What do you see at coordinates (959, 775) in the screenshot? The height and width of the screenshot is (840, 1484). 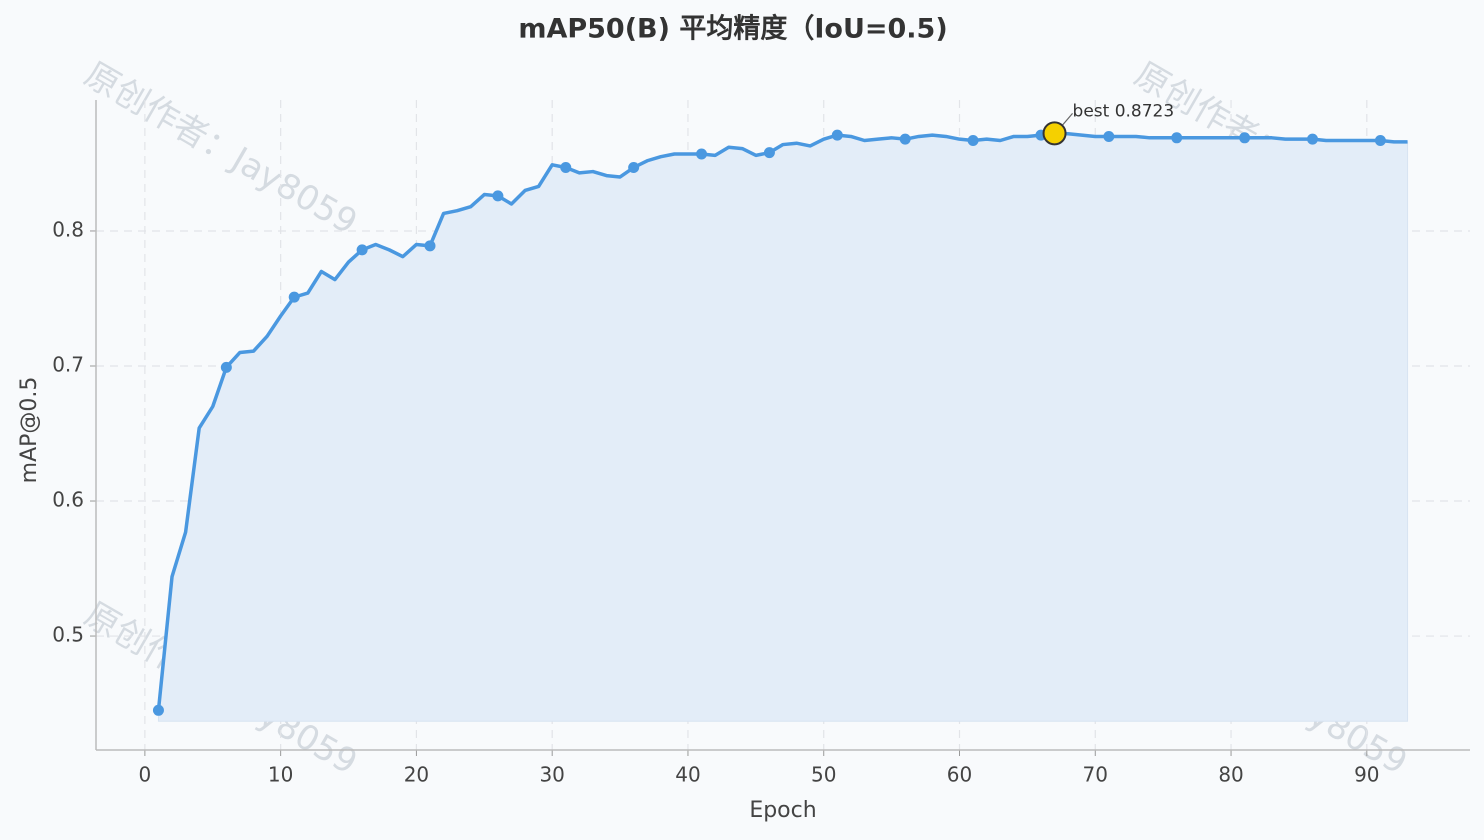 I see `x-tick-label: 60` at bounding box center [959, 775].